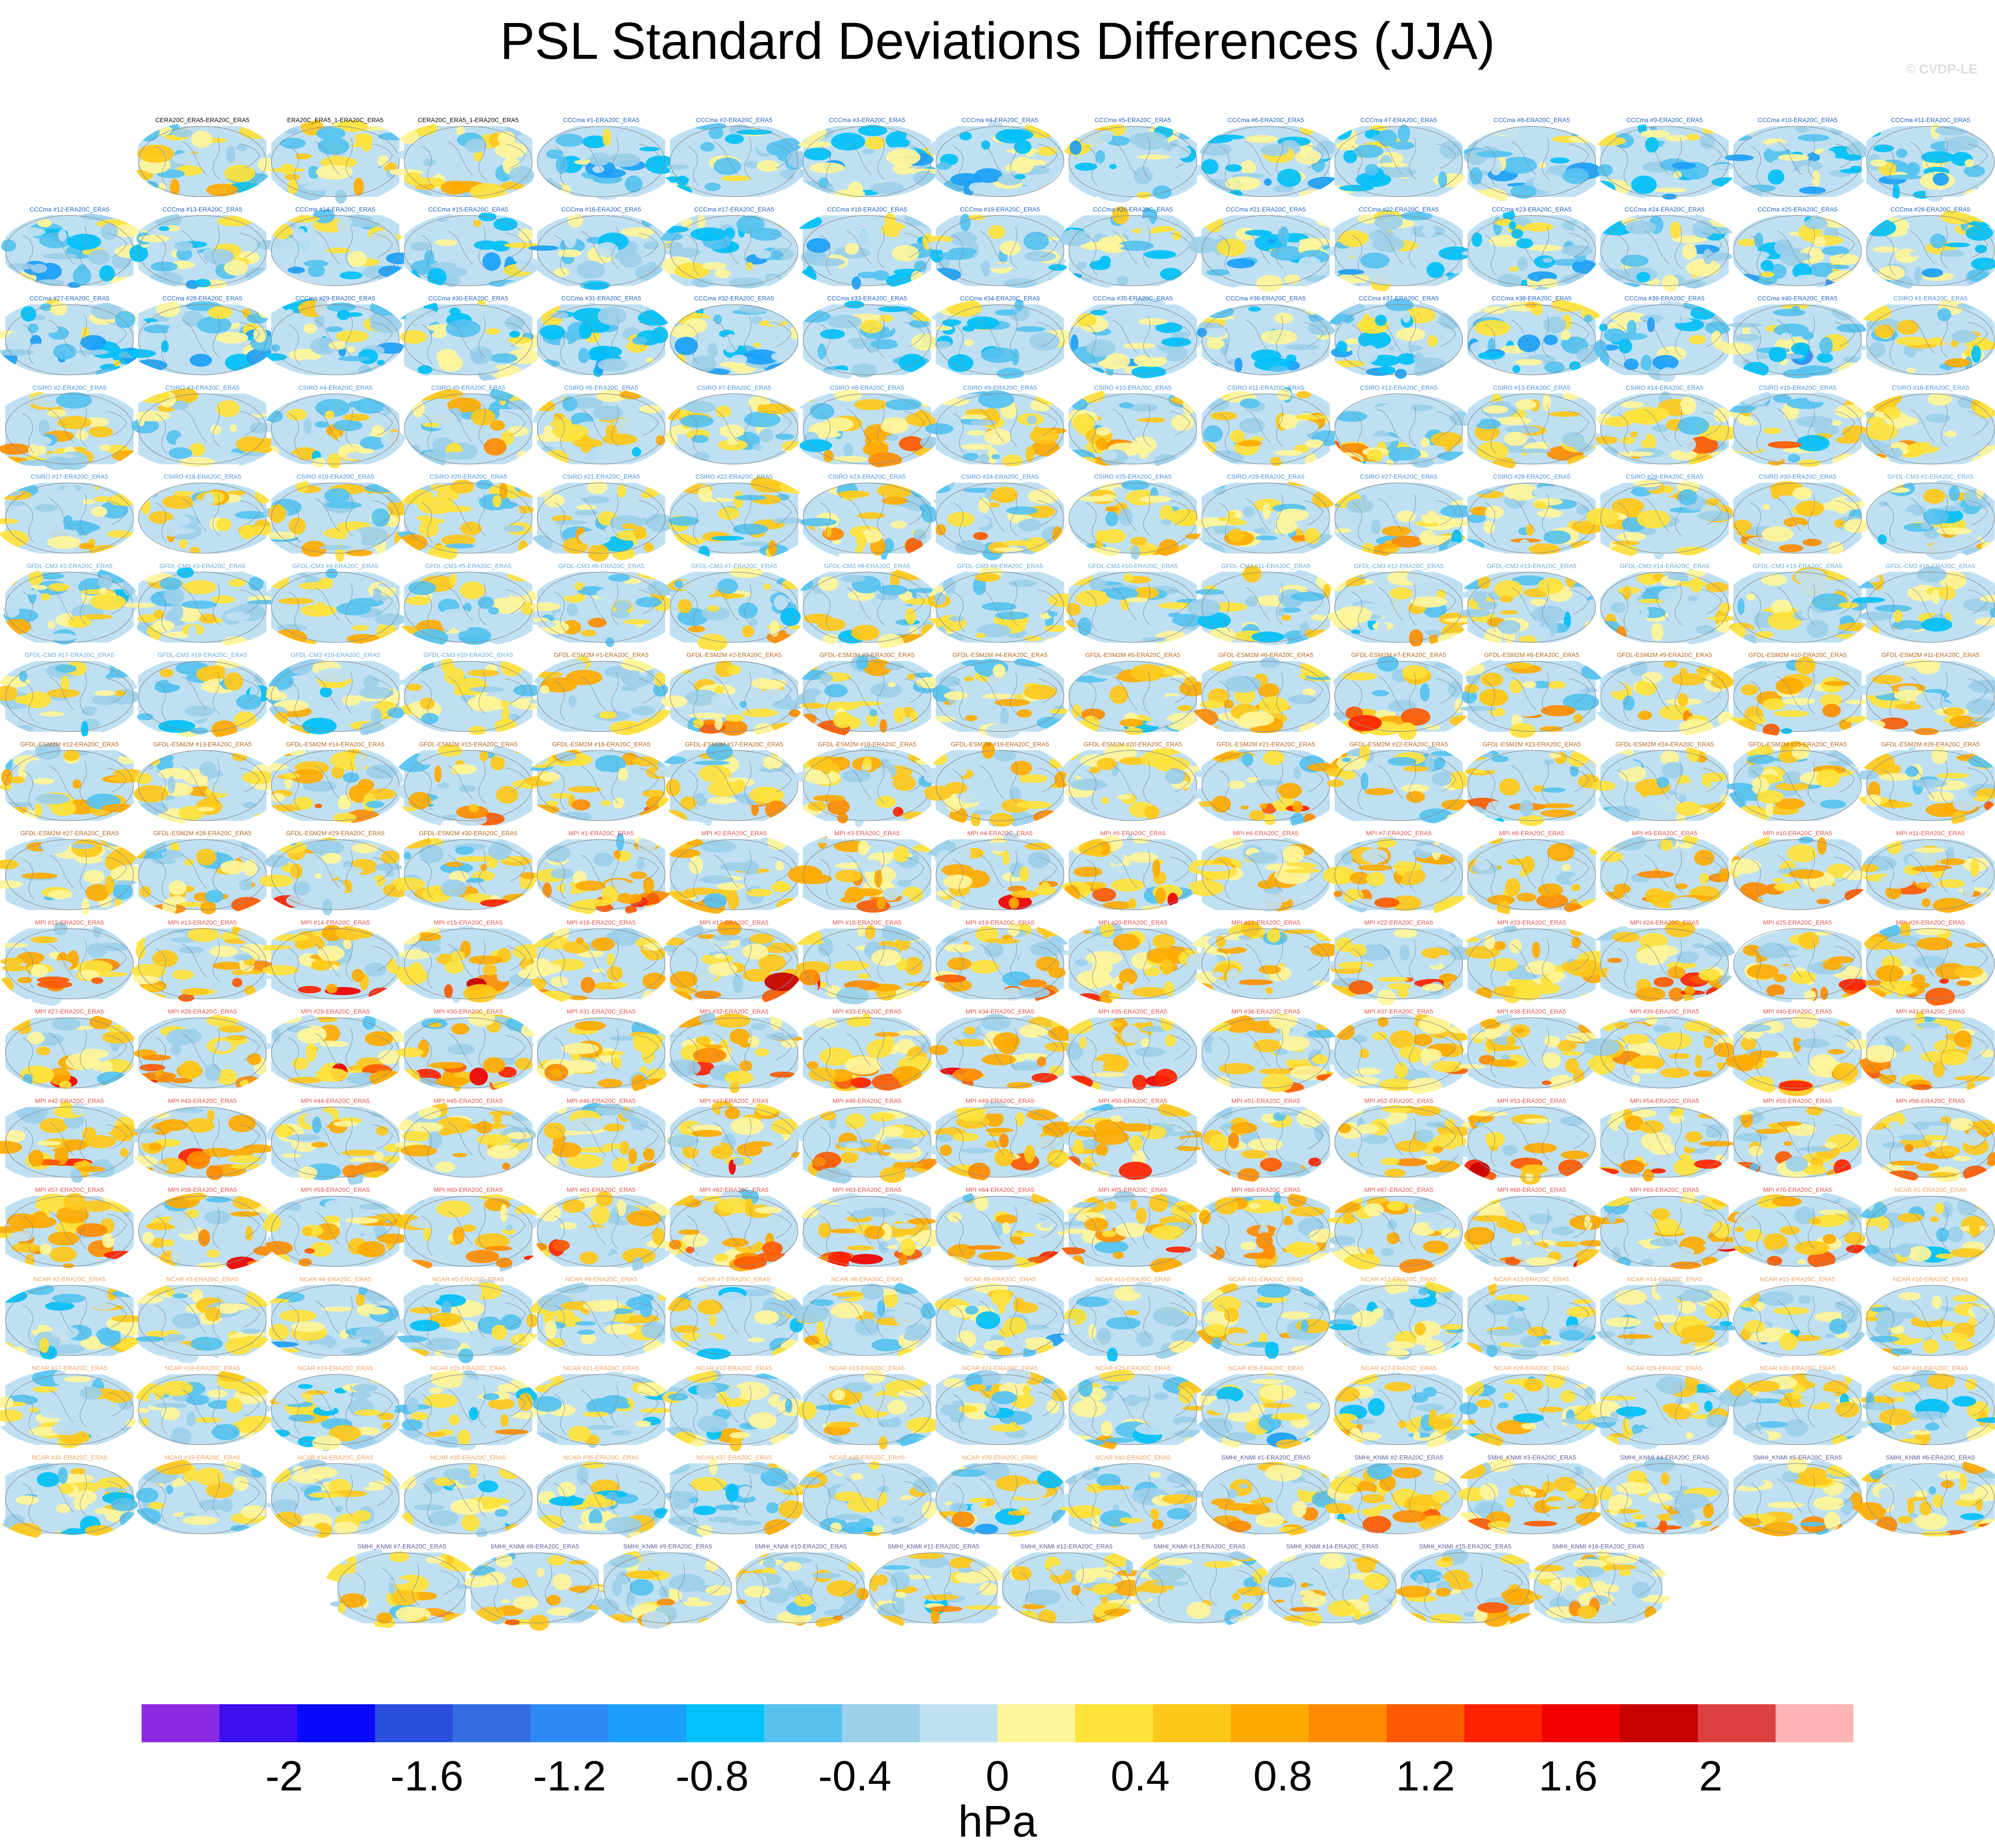 The height and width of the screenshot is (1848, 1995). Describe the element at coordinates (1797, 922) in the screenshot. I see `panel-title: MPI #25-ERA20C_ERA5` at that location.